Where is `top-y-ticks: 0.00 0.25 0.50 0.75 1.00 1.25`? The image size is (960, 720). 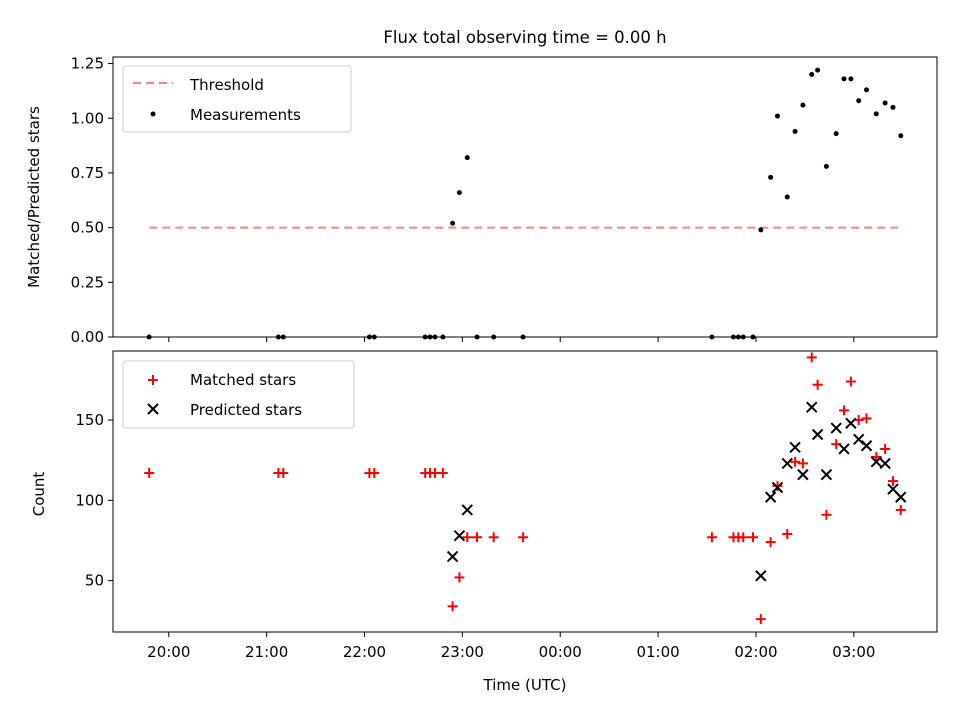
top-y-ticks: 0.00 0.25 0.50 0.75 1.00 1.25 is located at coordinates (92, 200).